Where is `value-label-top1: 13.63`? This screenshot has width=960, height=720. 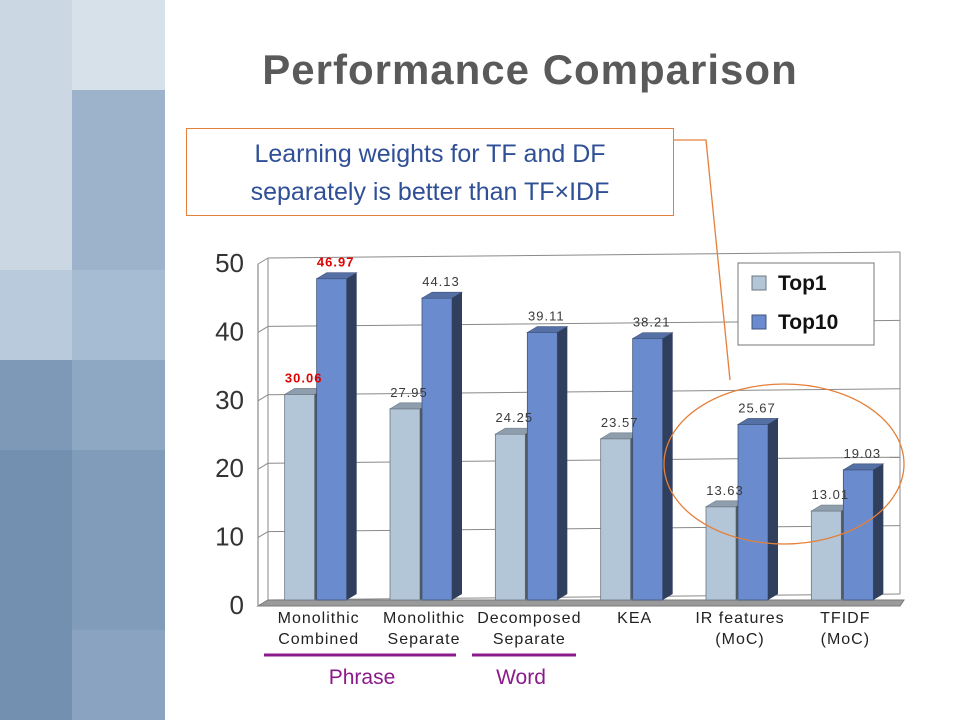
value-label-top1: 13.63 is located at coordinates (725, 490).